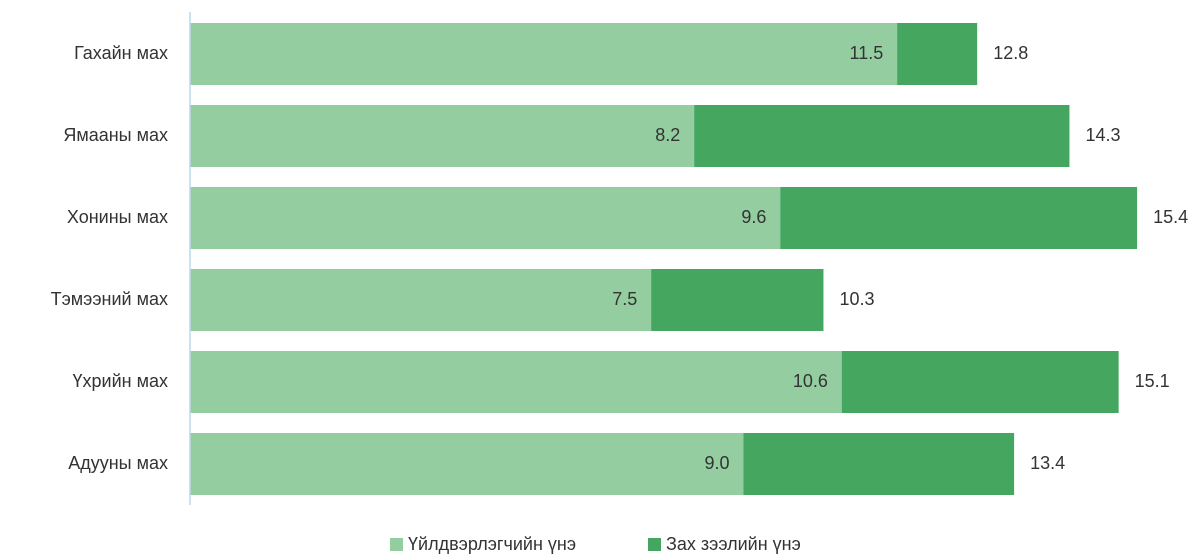 This screenshot has height=557, width=1201. Describe the element at coordinates (753, 217) in the screenshot. I see `data-label: 9.6` at that location.